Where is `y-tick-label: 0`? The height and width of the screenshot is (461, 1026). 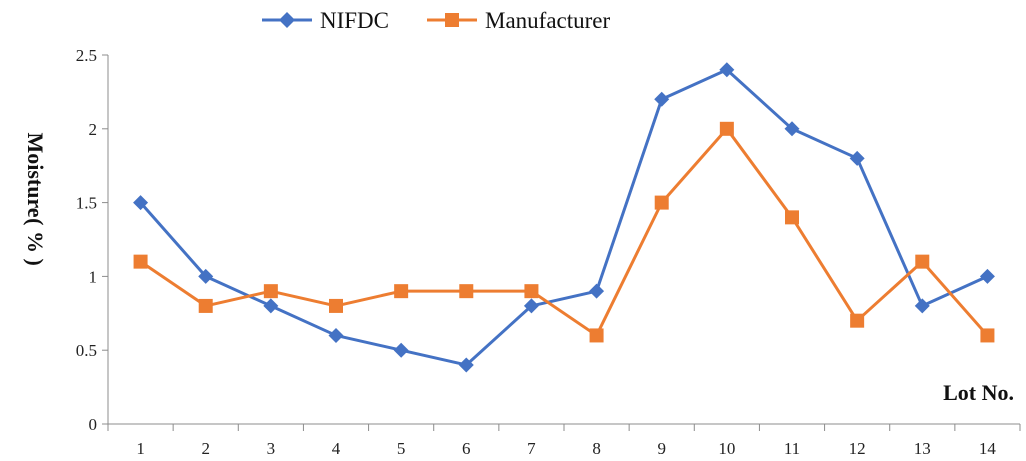 y-tick-label: 0 is located at coordinates (93, 424).